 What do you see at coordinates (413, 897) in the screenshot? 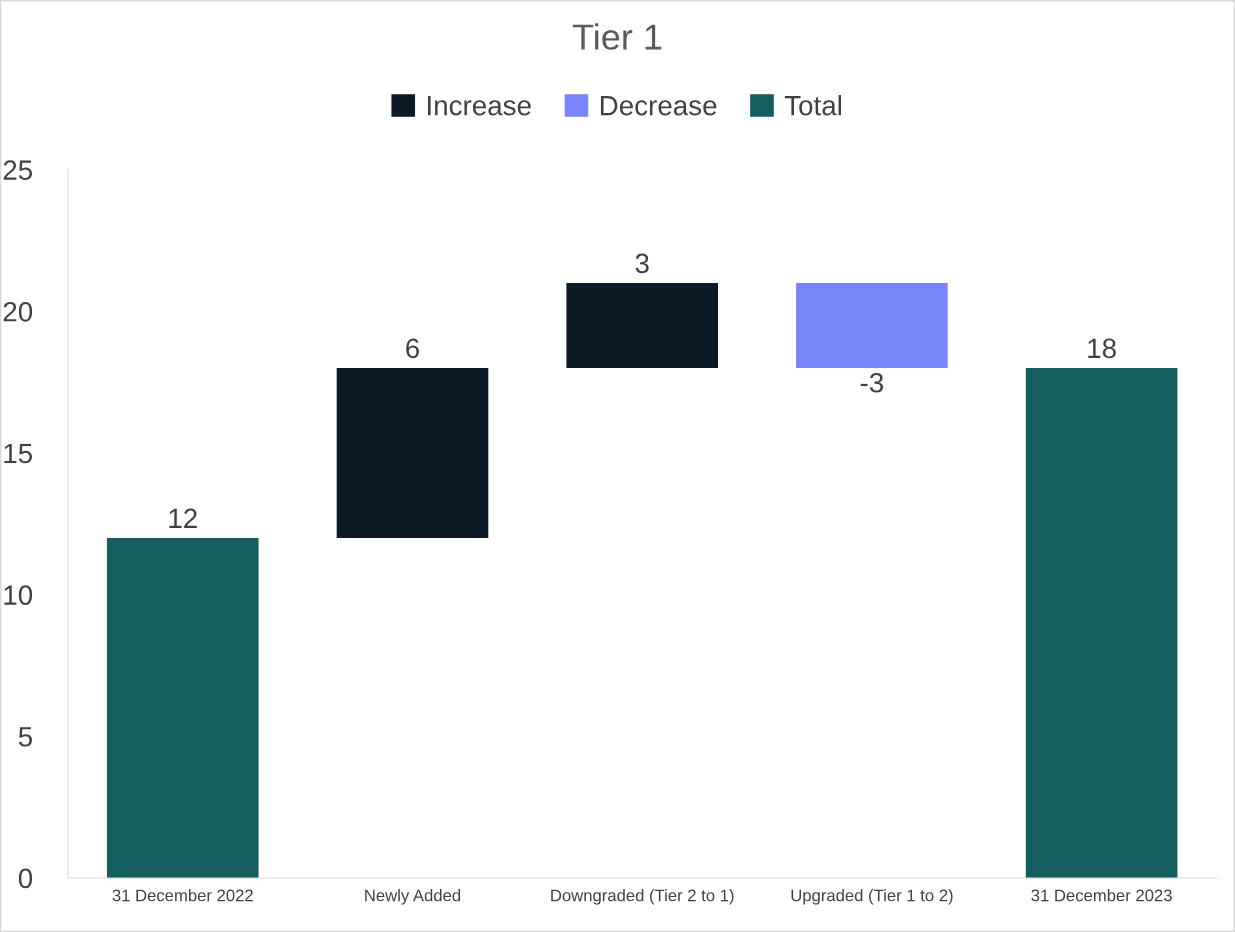
I see `x-tick-label: Newly Added` at bounding box center [413, 897].